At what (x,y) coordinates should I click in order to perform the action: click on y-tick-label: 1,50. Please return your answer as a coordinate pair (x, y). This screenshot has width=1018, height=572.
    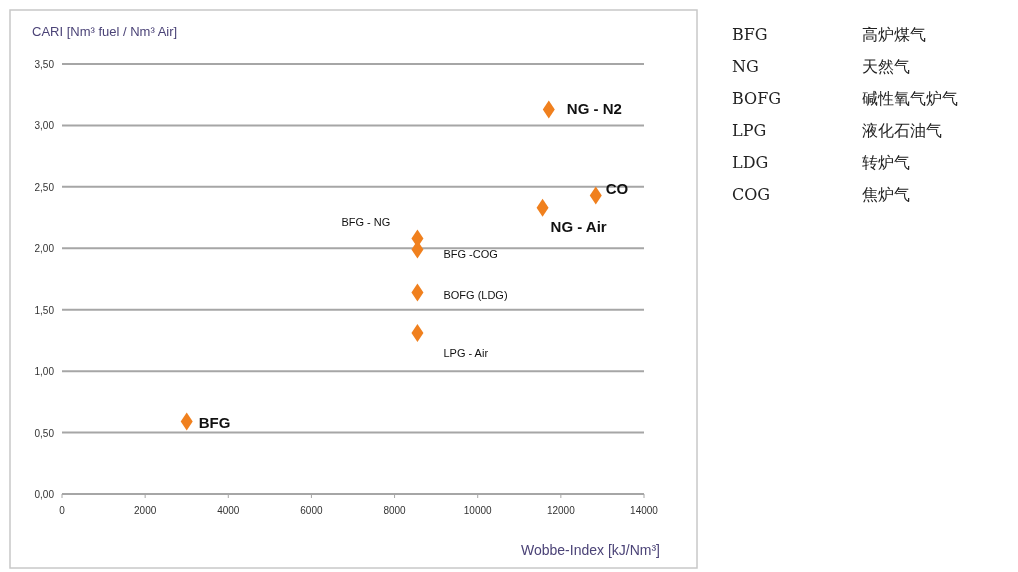
    Looking at the image, I should click on (44, 310).